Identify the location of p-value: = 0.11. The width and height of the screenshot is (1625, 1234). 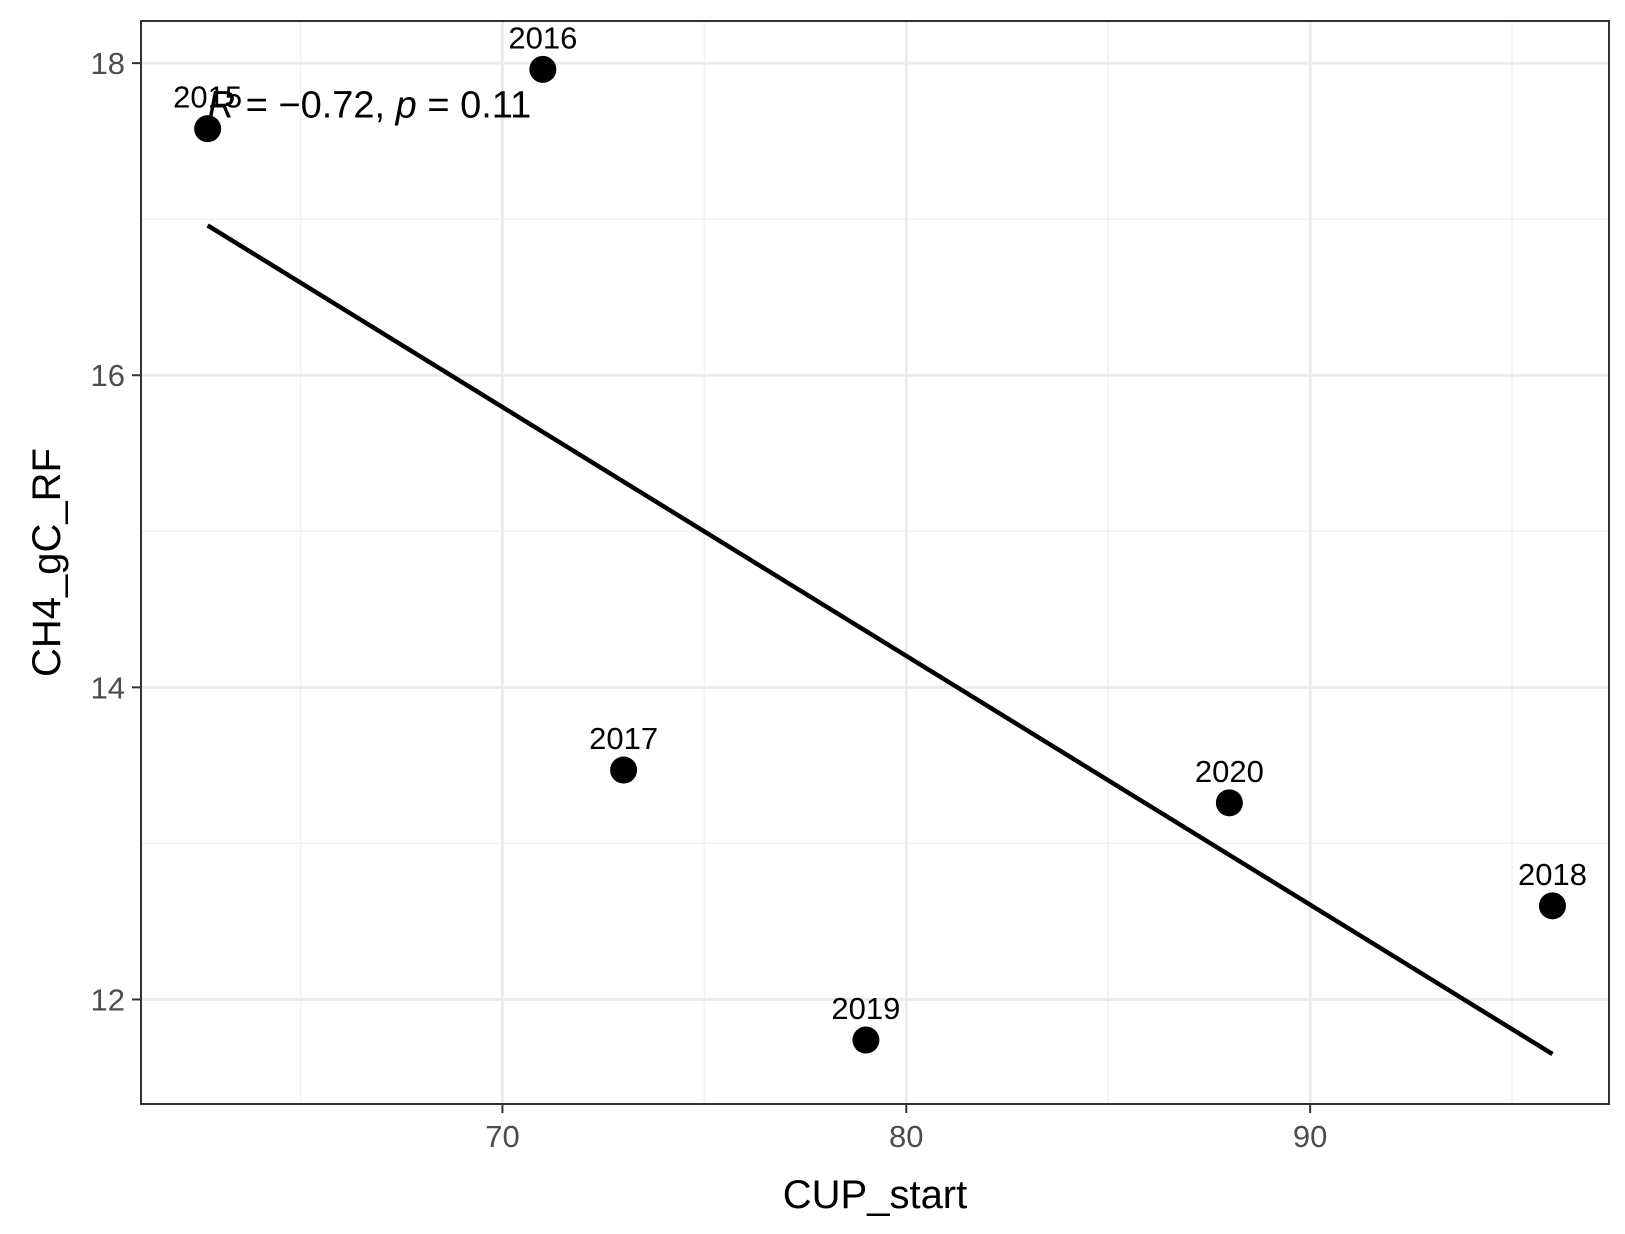
(474, 106).